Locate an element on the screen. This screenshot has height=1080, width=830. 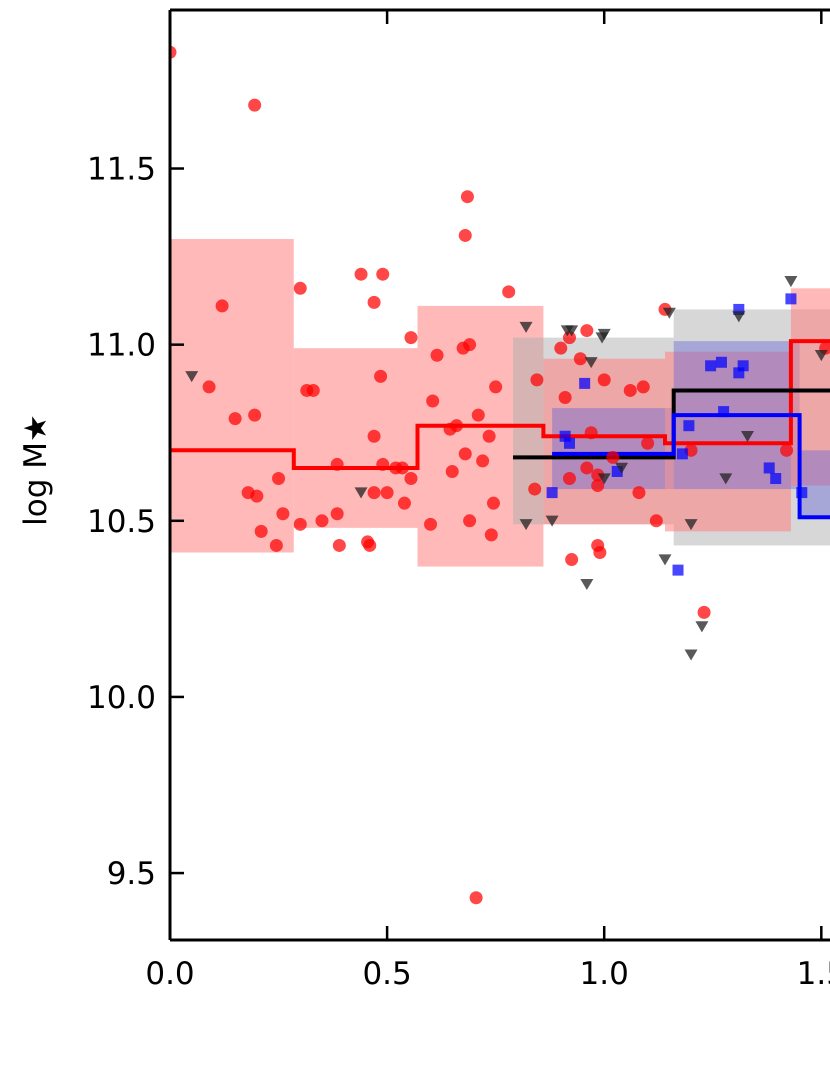
x-tick-label: 1.0 is located at coordinates (604, 974).